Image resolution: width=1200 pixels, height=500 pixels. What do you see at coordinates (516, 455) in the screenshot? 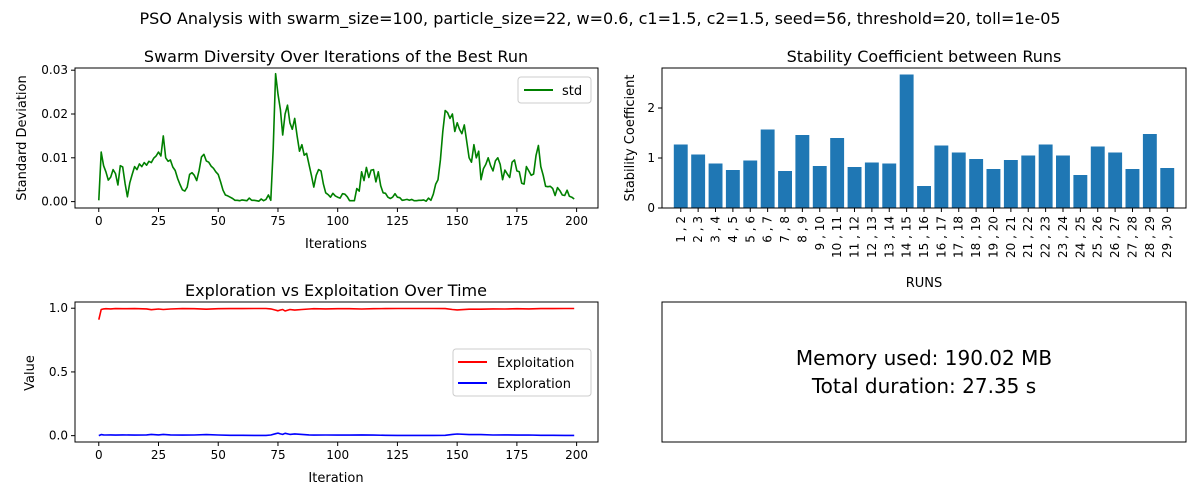
I see `explore-exploit-x-tick-label: 175` at bounding box center [516, 455].